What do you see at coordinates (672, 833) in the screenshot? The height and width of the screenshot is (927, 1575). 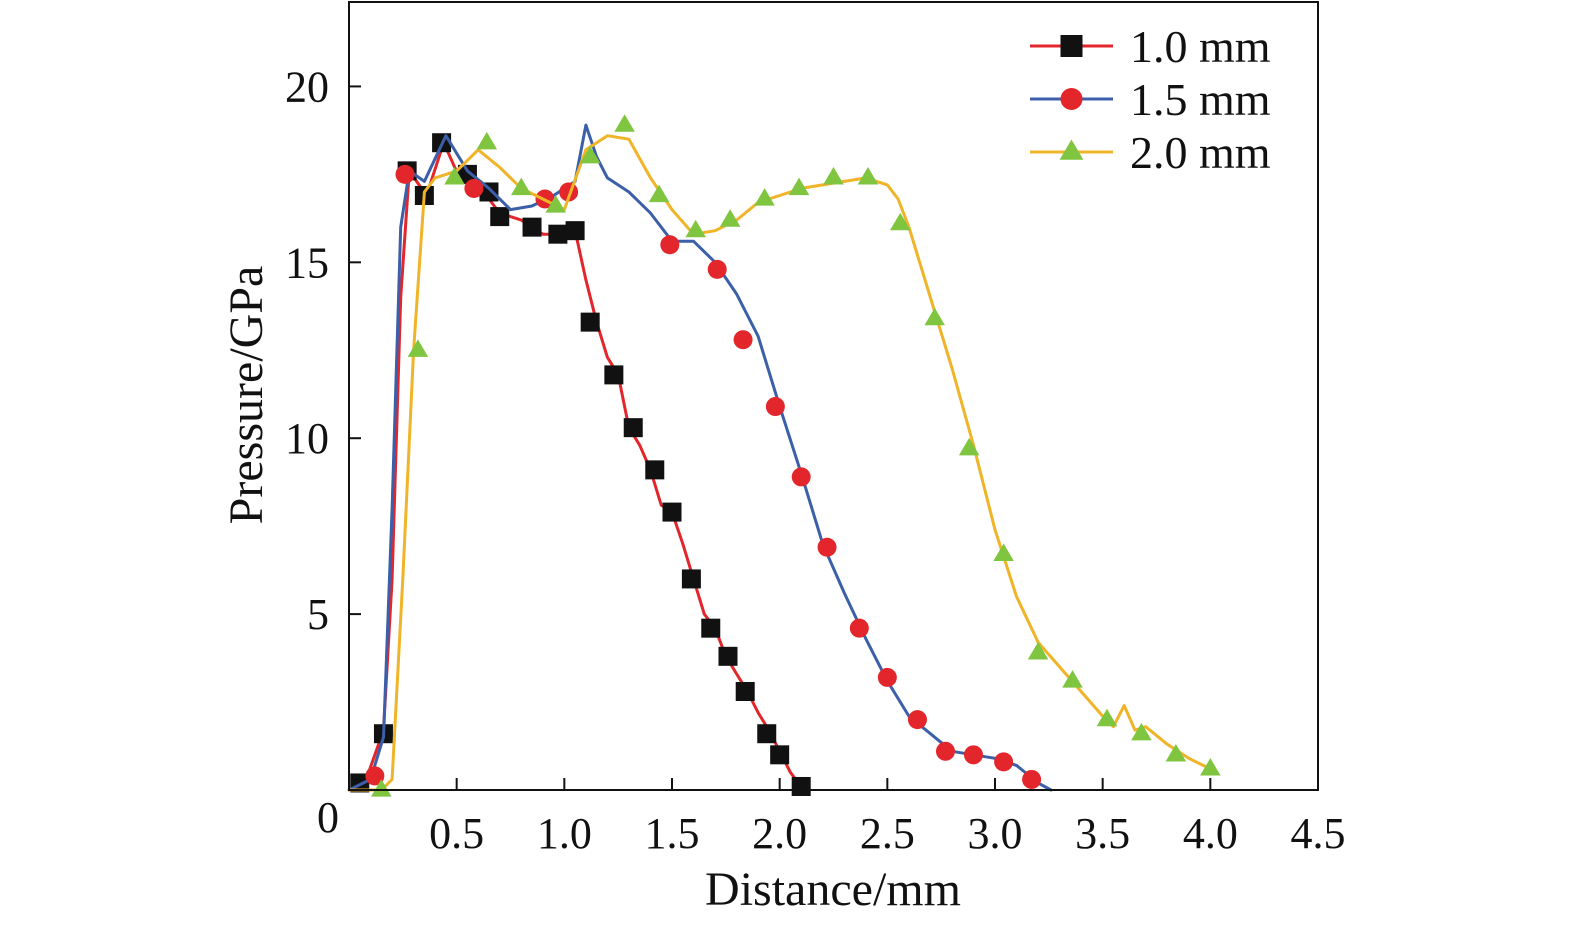 I see `x-tick-label: 1.5` at bounding box center [672, 833].